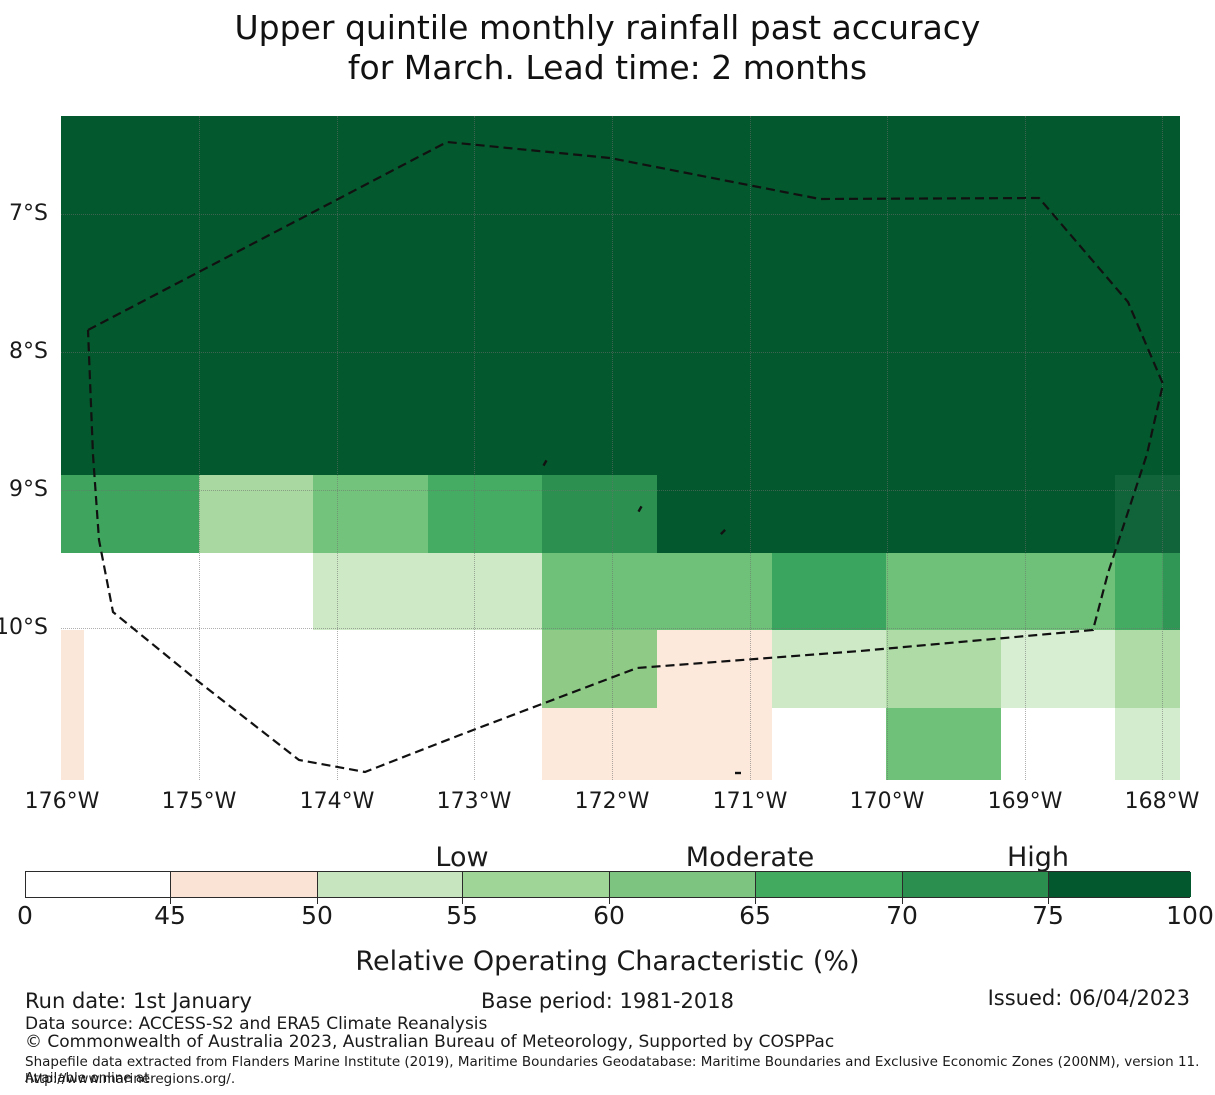 This screenshot has width=1215, height=1095. I want to click on y-tick-label: 10°S, so click(24, 627).